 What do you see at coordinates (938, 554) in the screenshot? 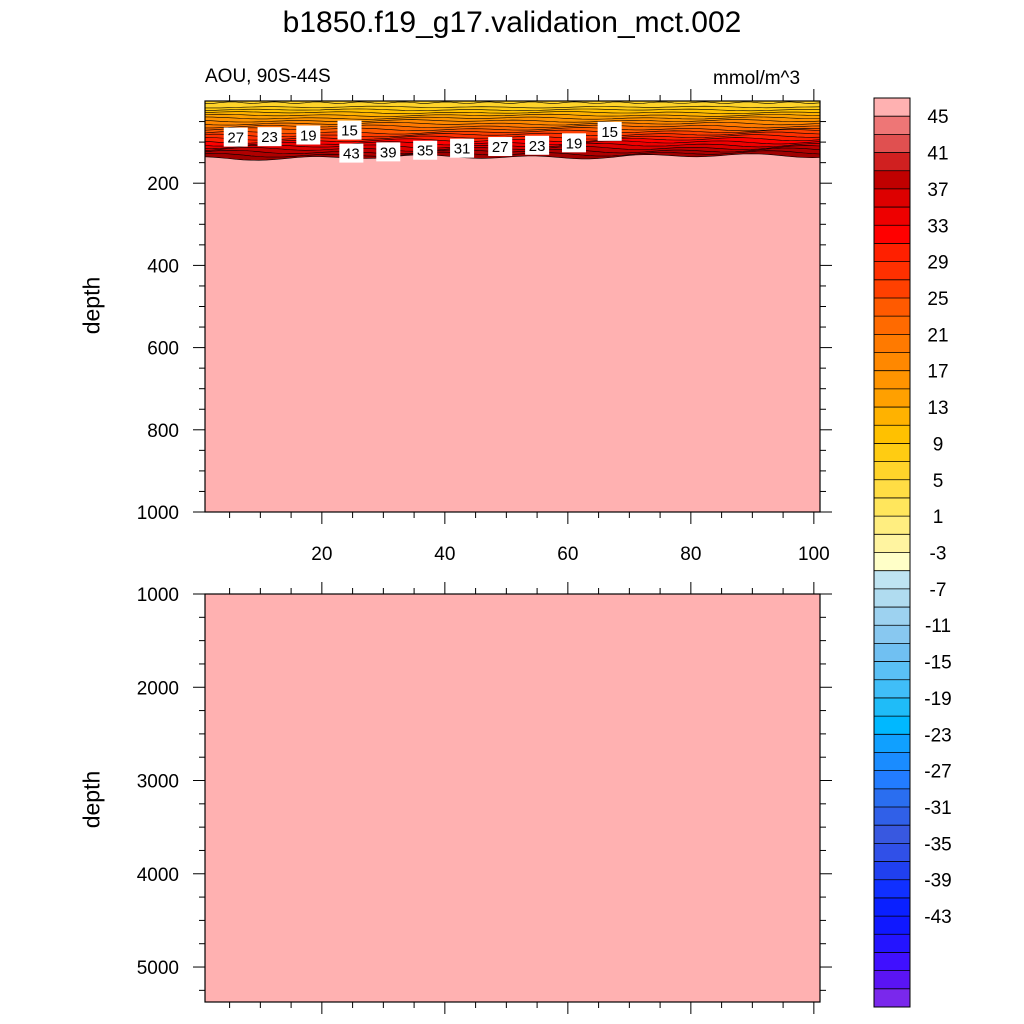
I see `colorbar-label: -3` at bounding box center [938, 554].